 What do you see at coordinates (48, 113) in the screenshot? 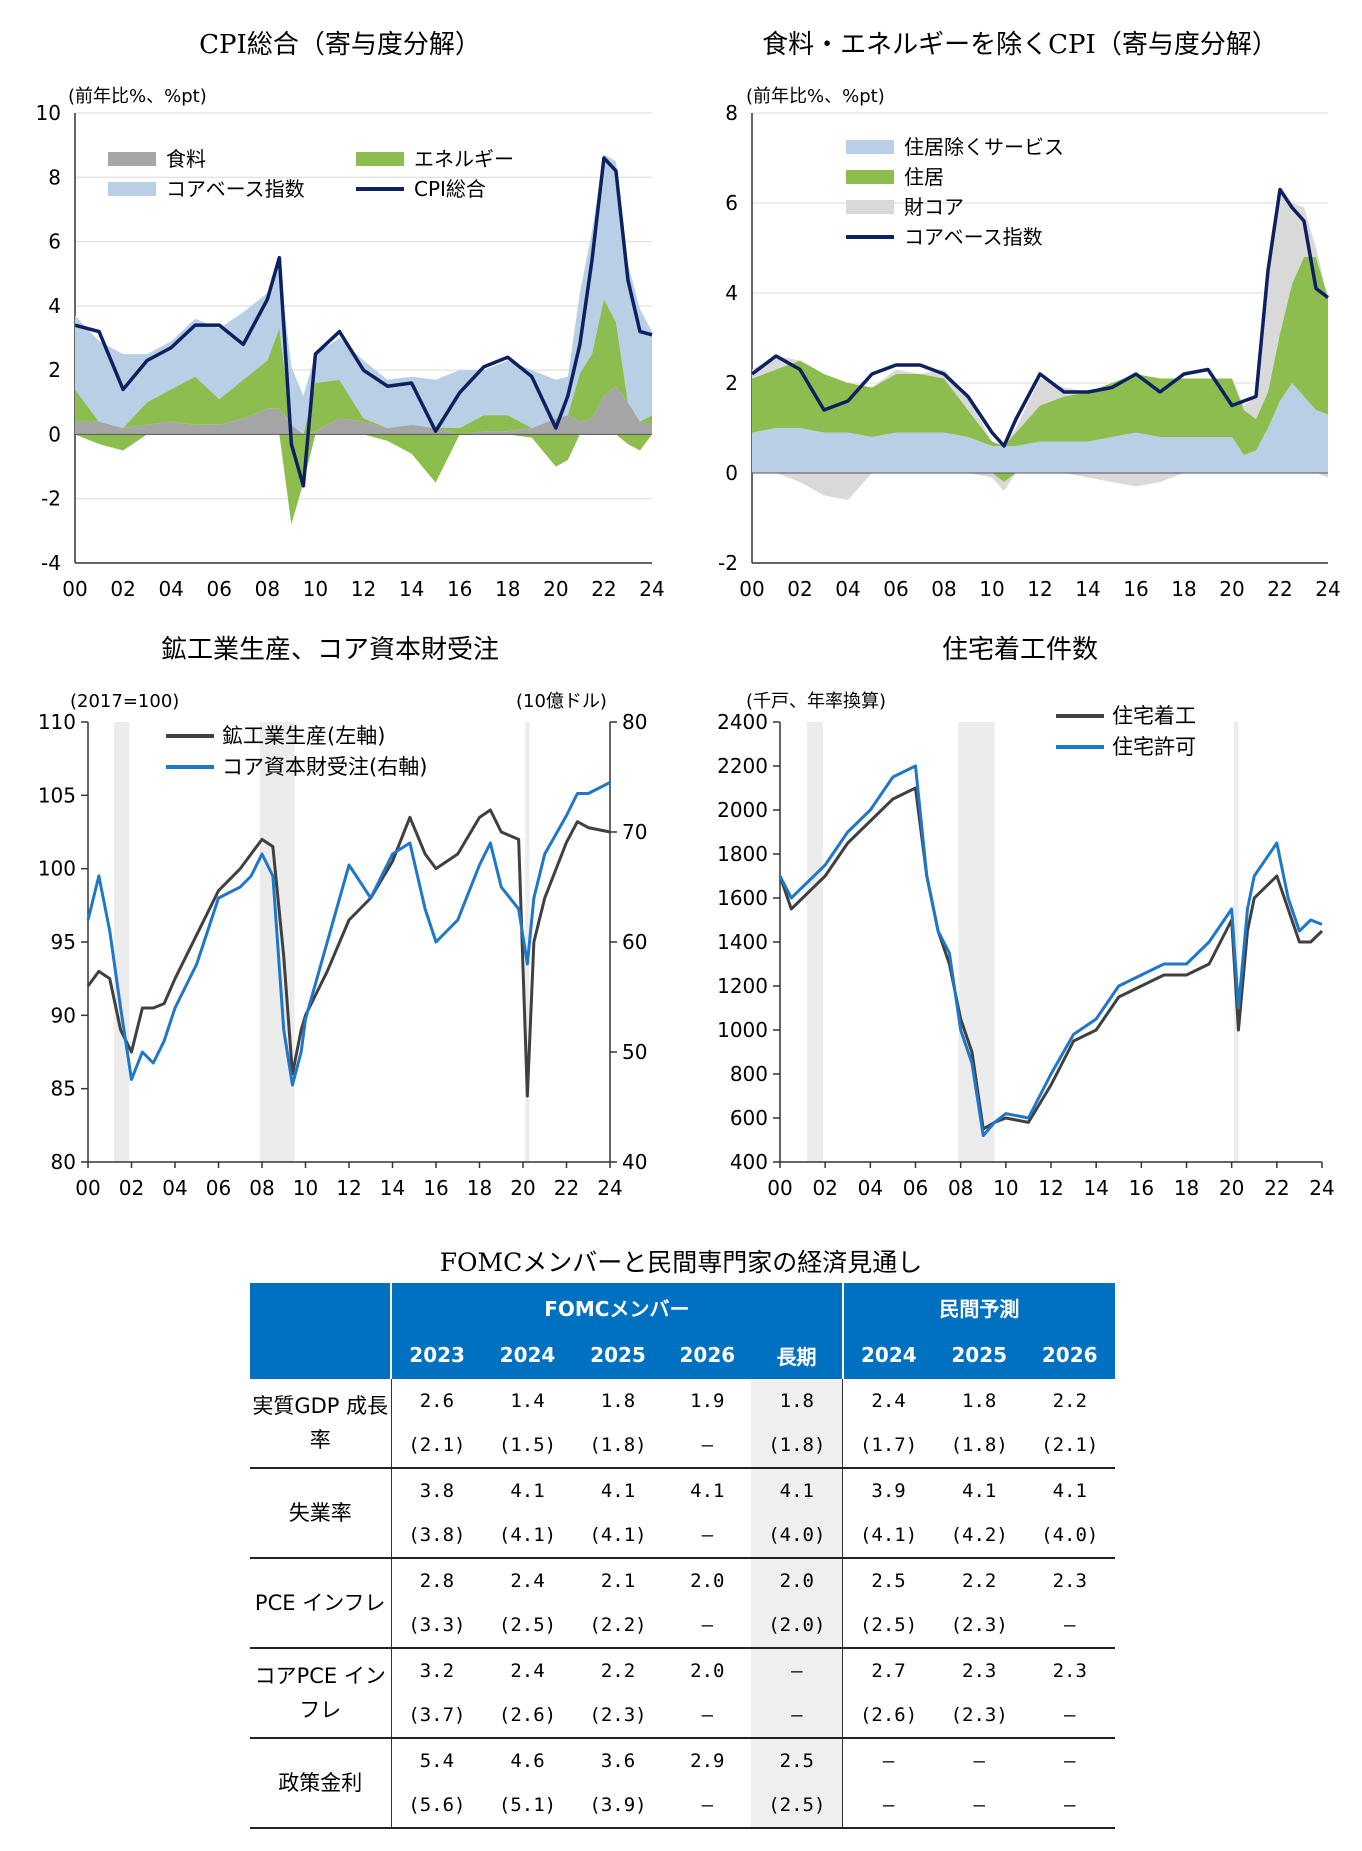
I see `y-tick-label: 10` at bounding box center [48, 113].